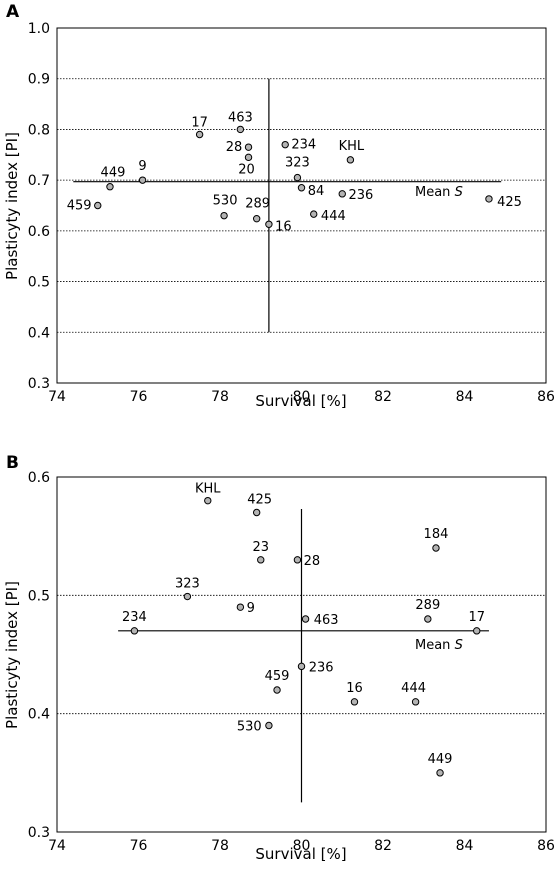 The image size is (560, 889). I want to click on panel-a-point-label-444: 444, so click(333, 216).